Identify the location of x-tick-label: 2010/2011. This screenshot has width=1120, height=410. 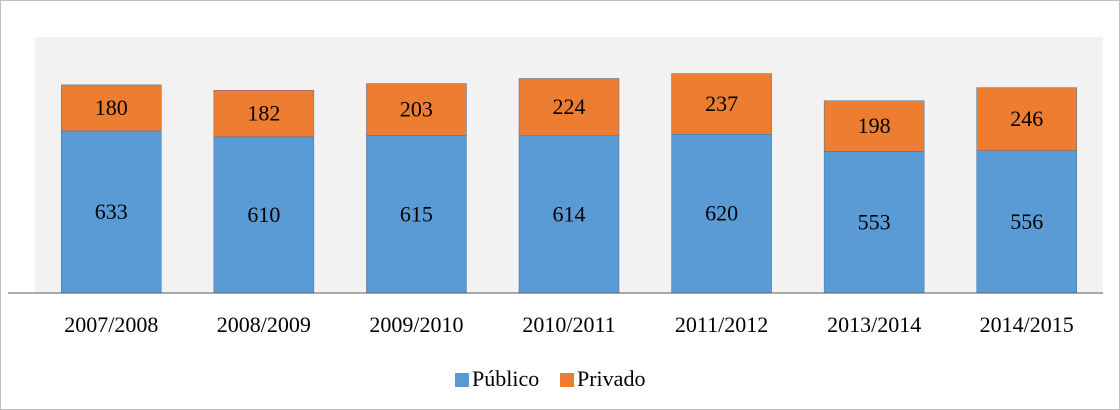
(568, 324).